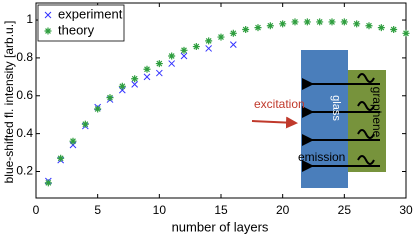  What do you see at coordinates (24, 57) in the screenshot?
I see `y-tick-label: 0.8` at bounding box center [24, 57].